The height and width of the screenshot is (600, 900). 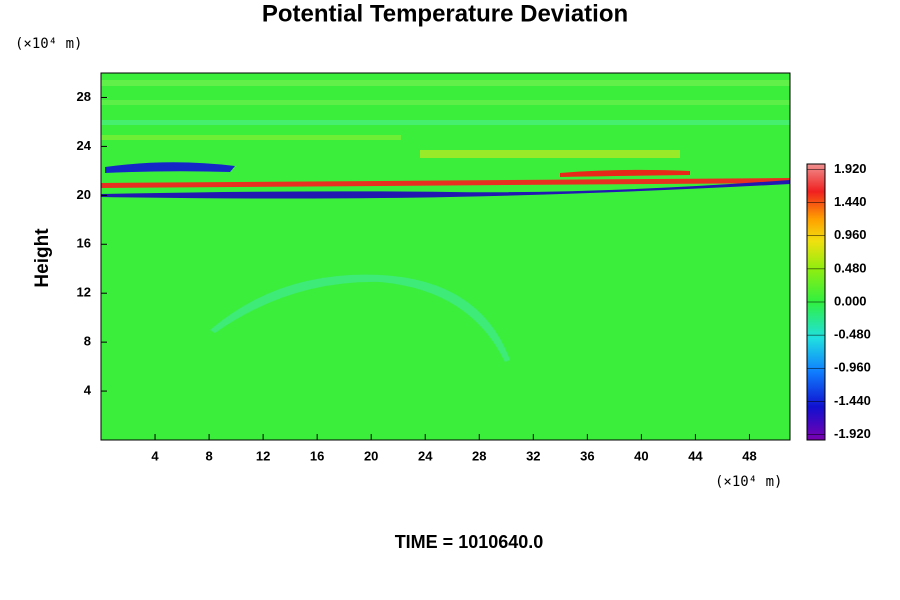 I want to click on y-unit: (×10⁴ m), so click(x=48, y=44).